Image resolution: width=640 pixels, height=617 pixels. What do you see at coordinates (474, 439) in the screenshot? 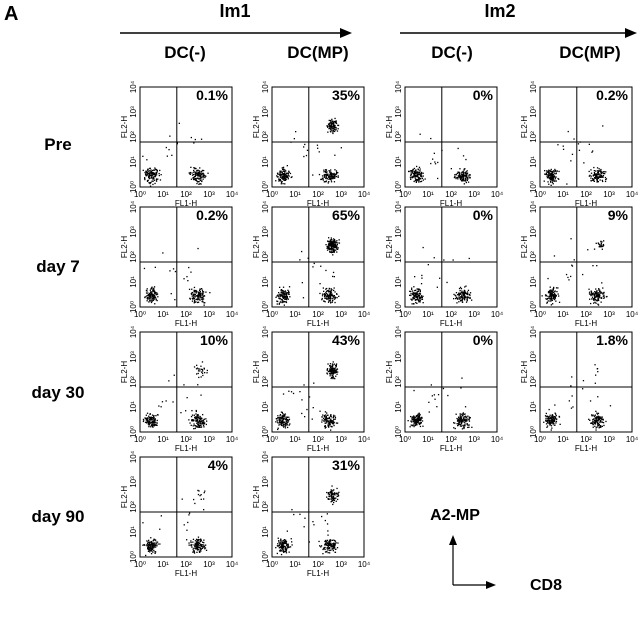
I see `x-tick-label: 10³` at bounding box center [474, 439].